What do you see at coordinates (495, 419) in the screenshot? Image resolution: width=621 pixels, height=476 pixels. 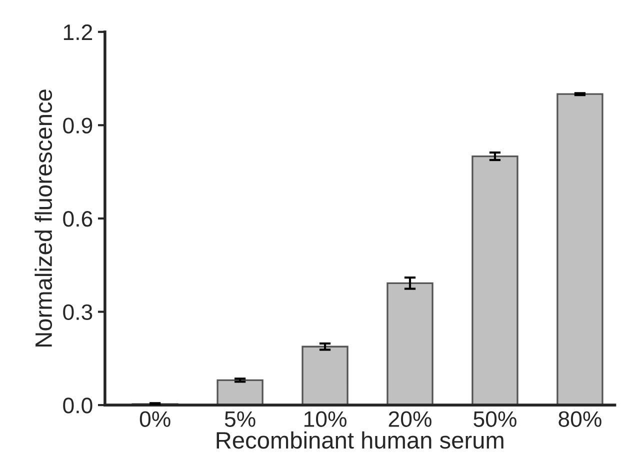 I see `x-tick-label: 50%` at bounding box center [495, 419].